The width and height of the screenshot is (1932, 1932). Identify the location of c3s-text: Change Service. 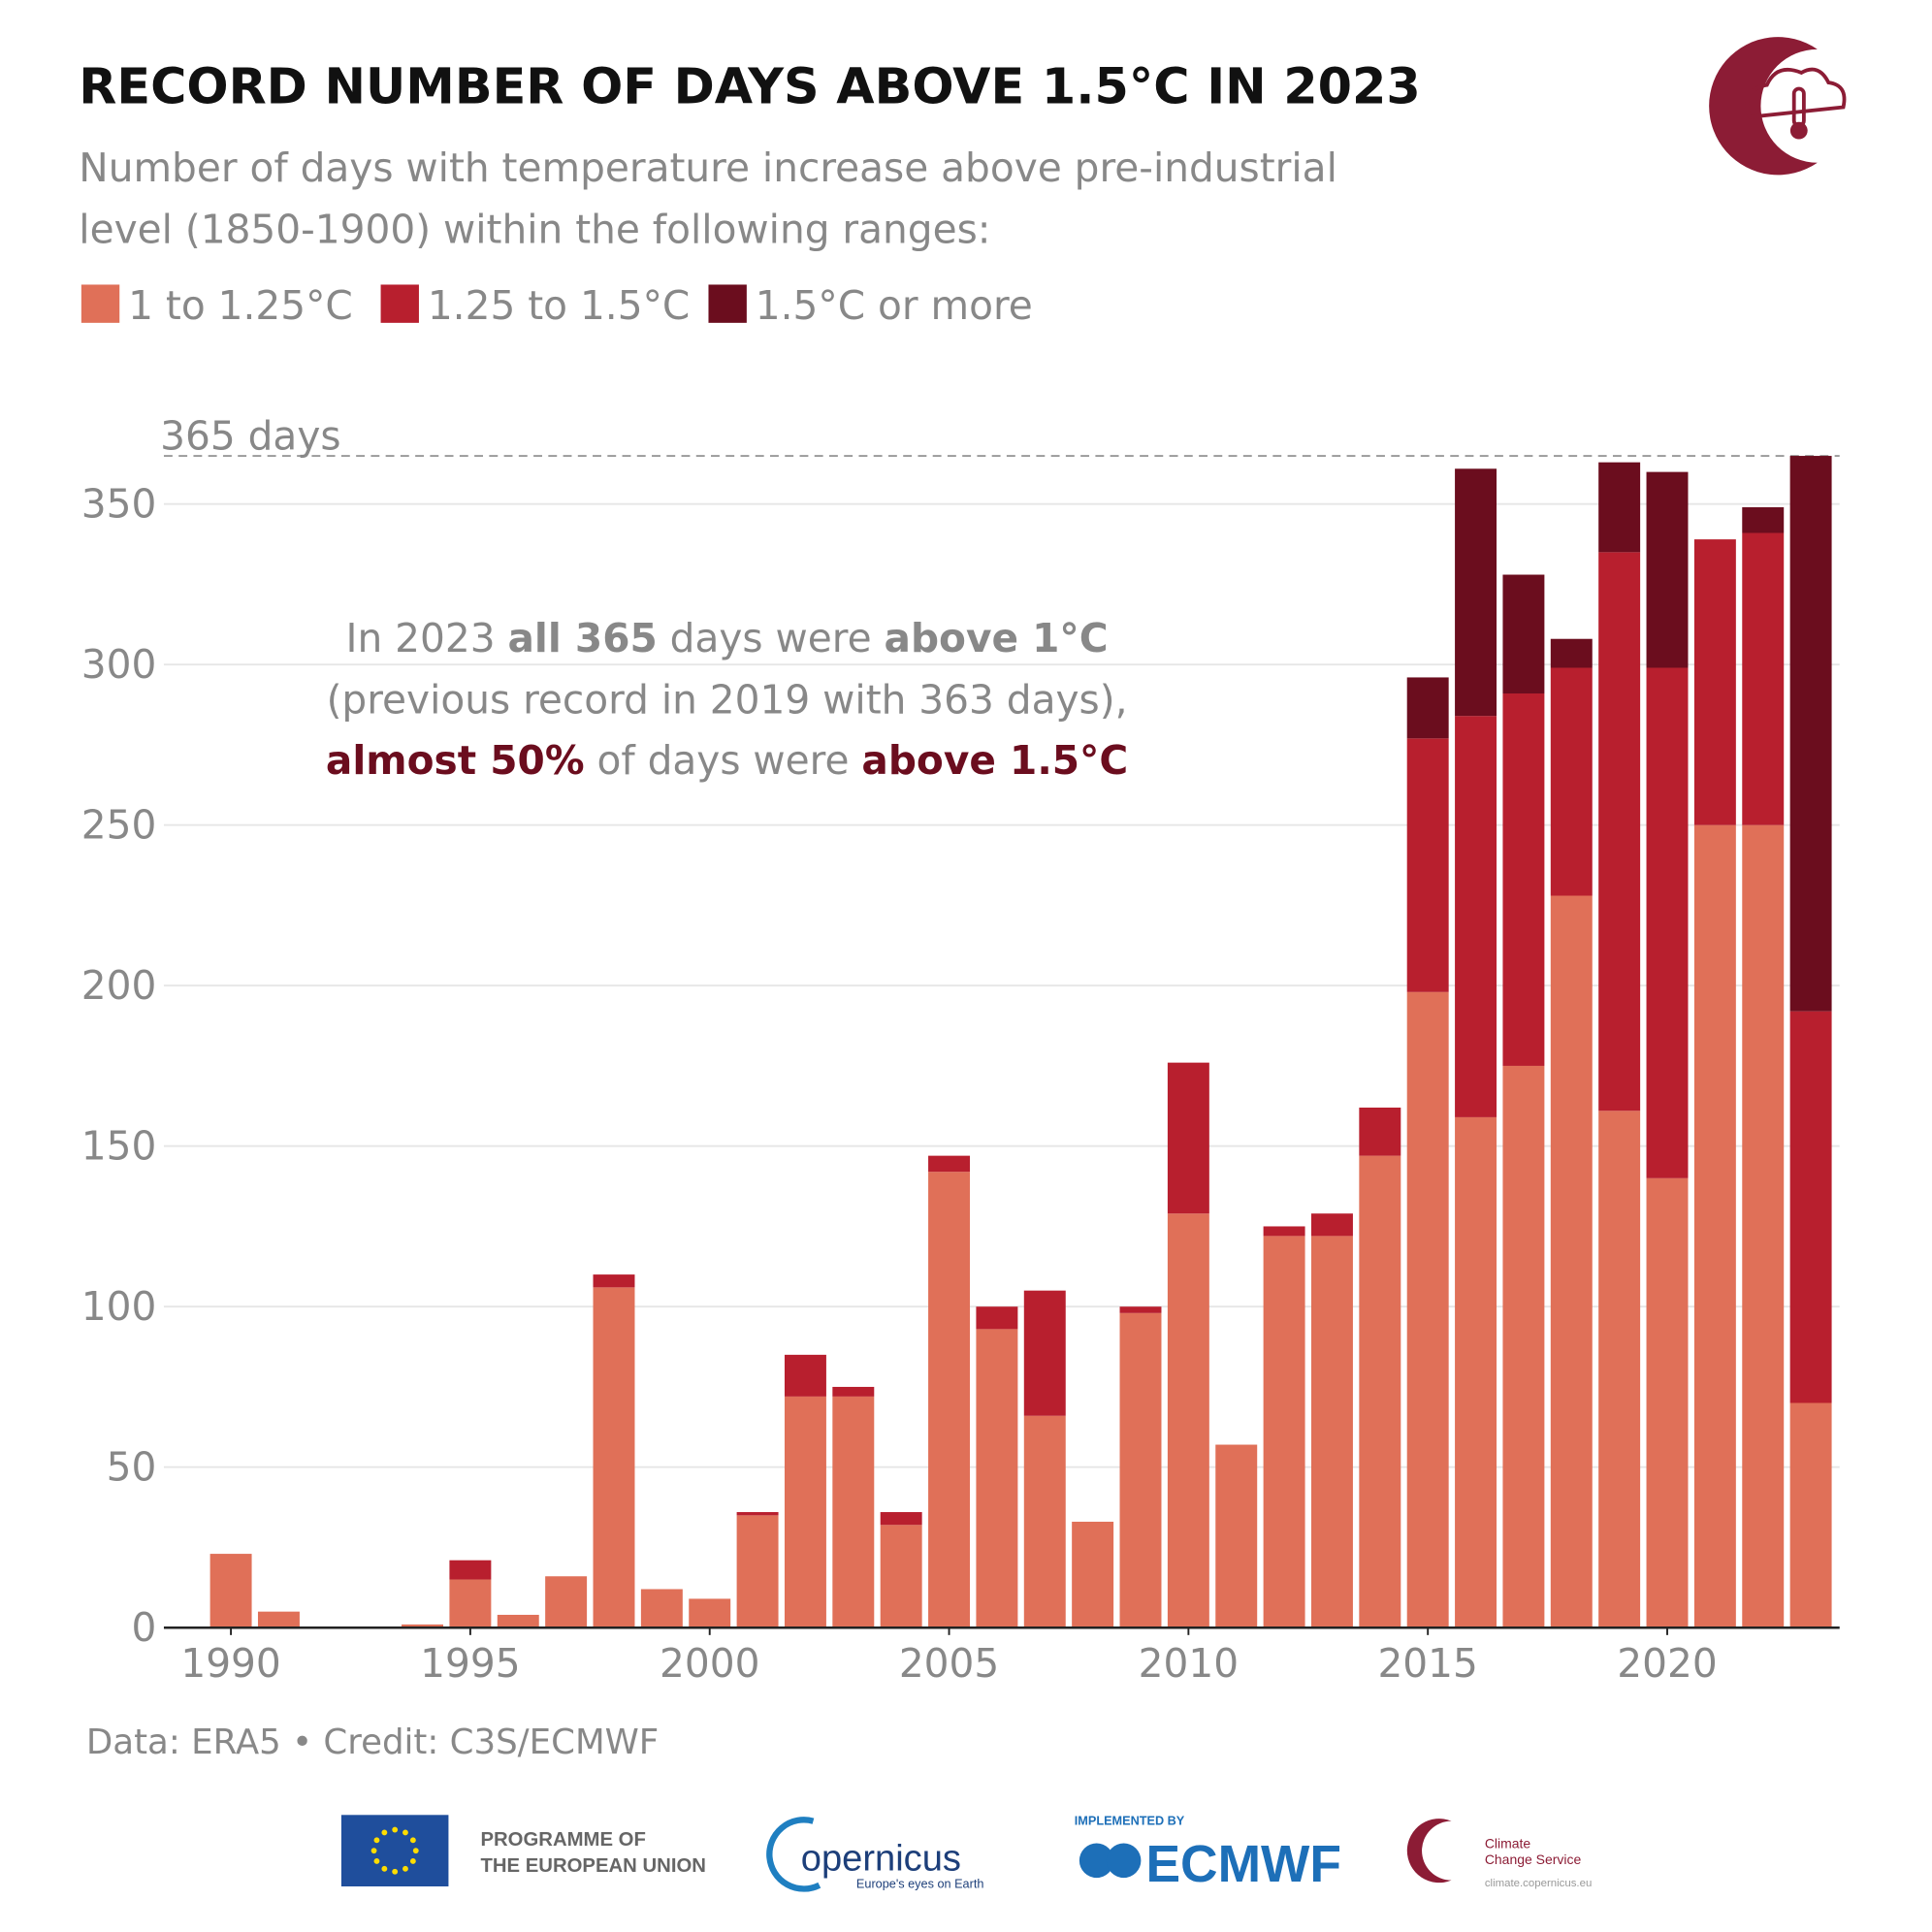
(1533, 1859).